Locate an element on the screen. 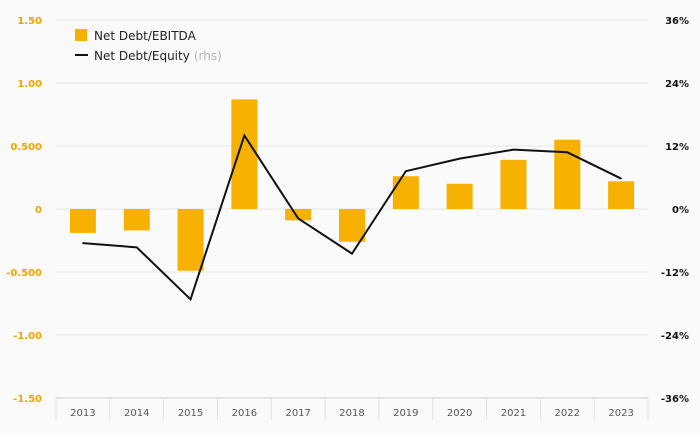 The image size is (700, 433). line-point-2020 is located at coordinates (459, 158).